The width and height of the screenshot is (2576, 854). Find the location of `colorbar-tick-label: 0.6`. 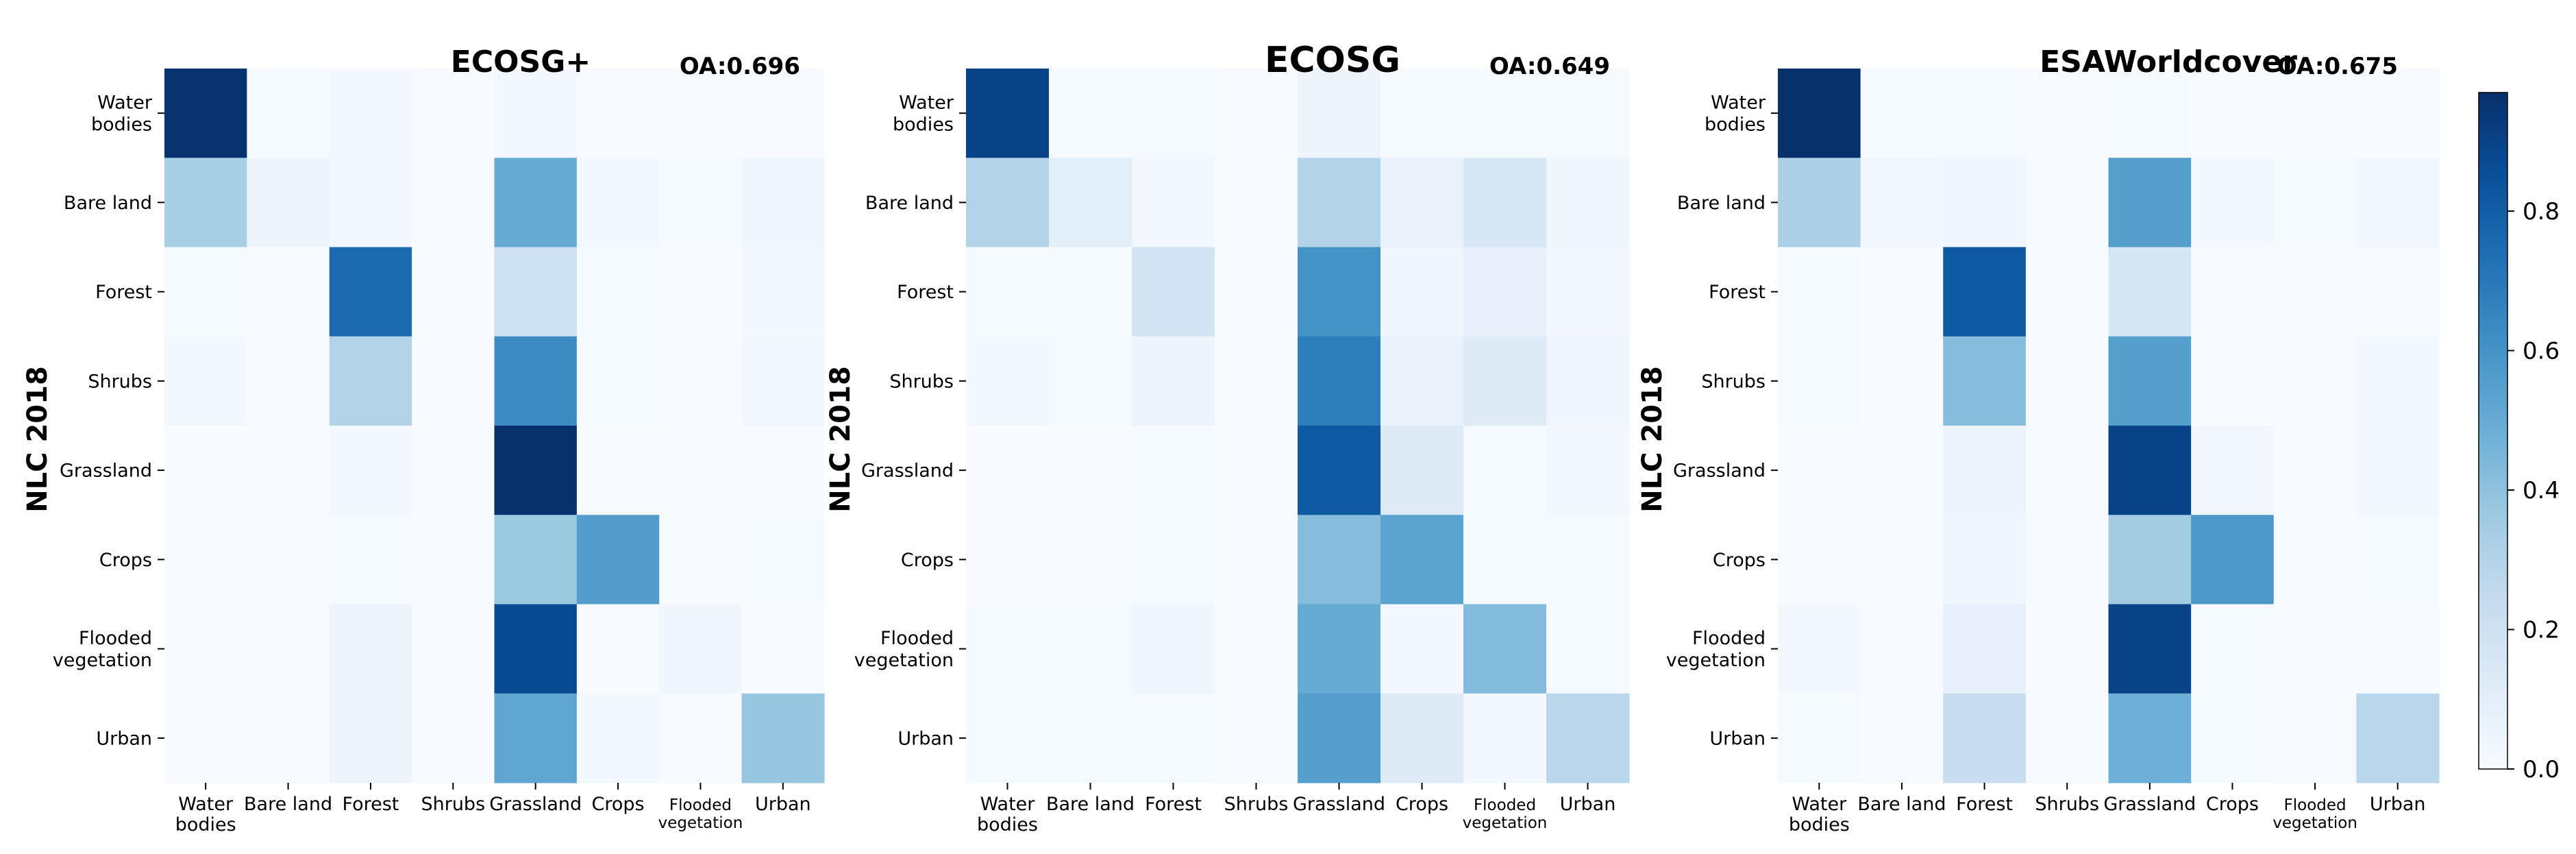

colorbar-tick-label: 0.6 is located at coordinates (2541, 351).